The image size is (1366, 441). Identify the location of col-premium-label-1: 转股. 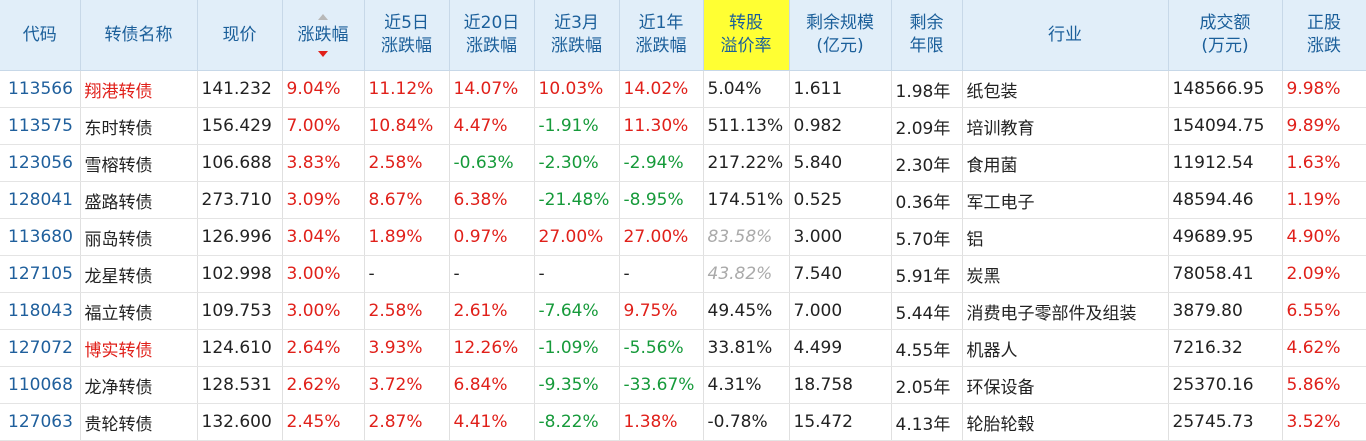
(746, 23).